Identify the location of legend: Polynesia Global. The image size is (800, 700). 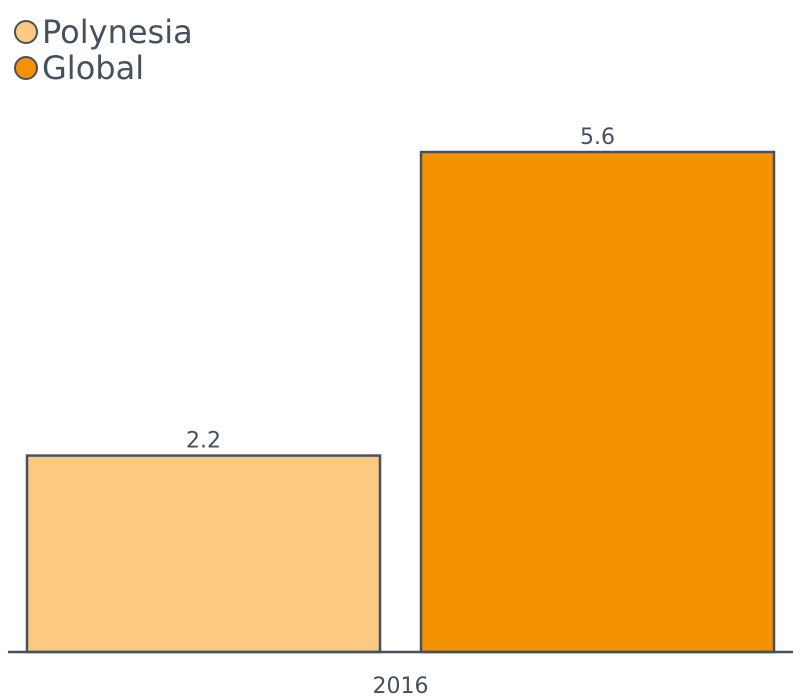
(103, 50).